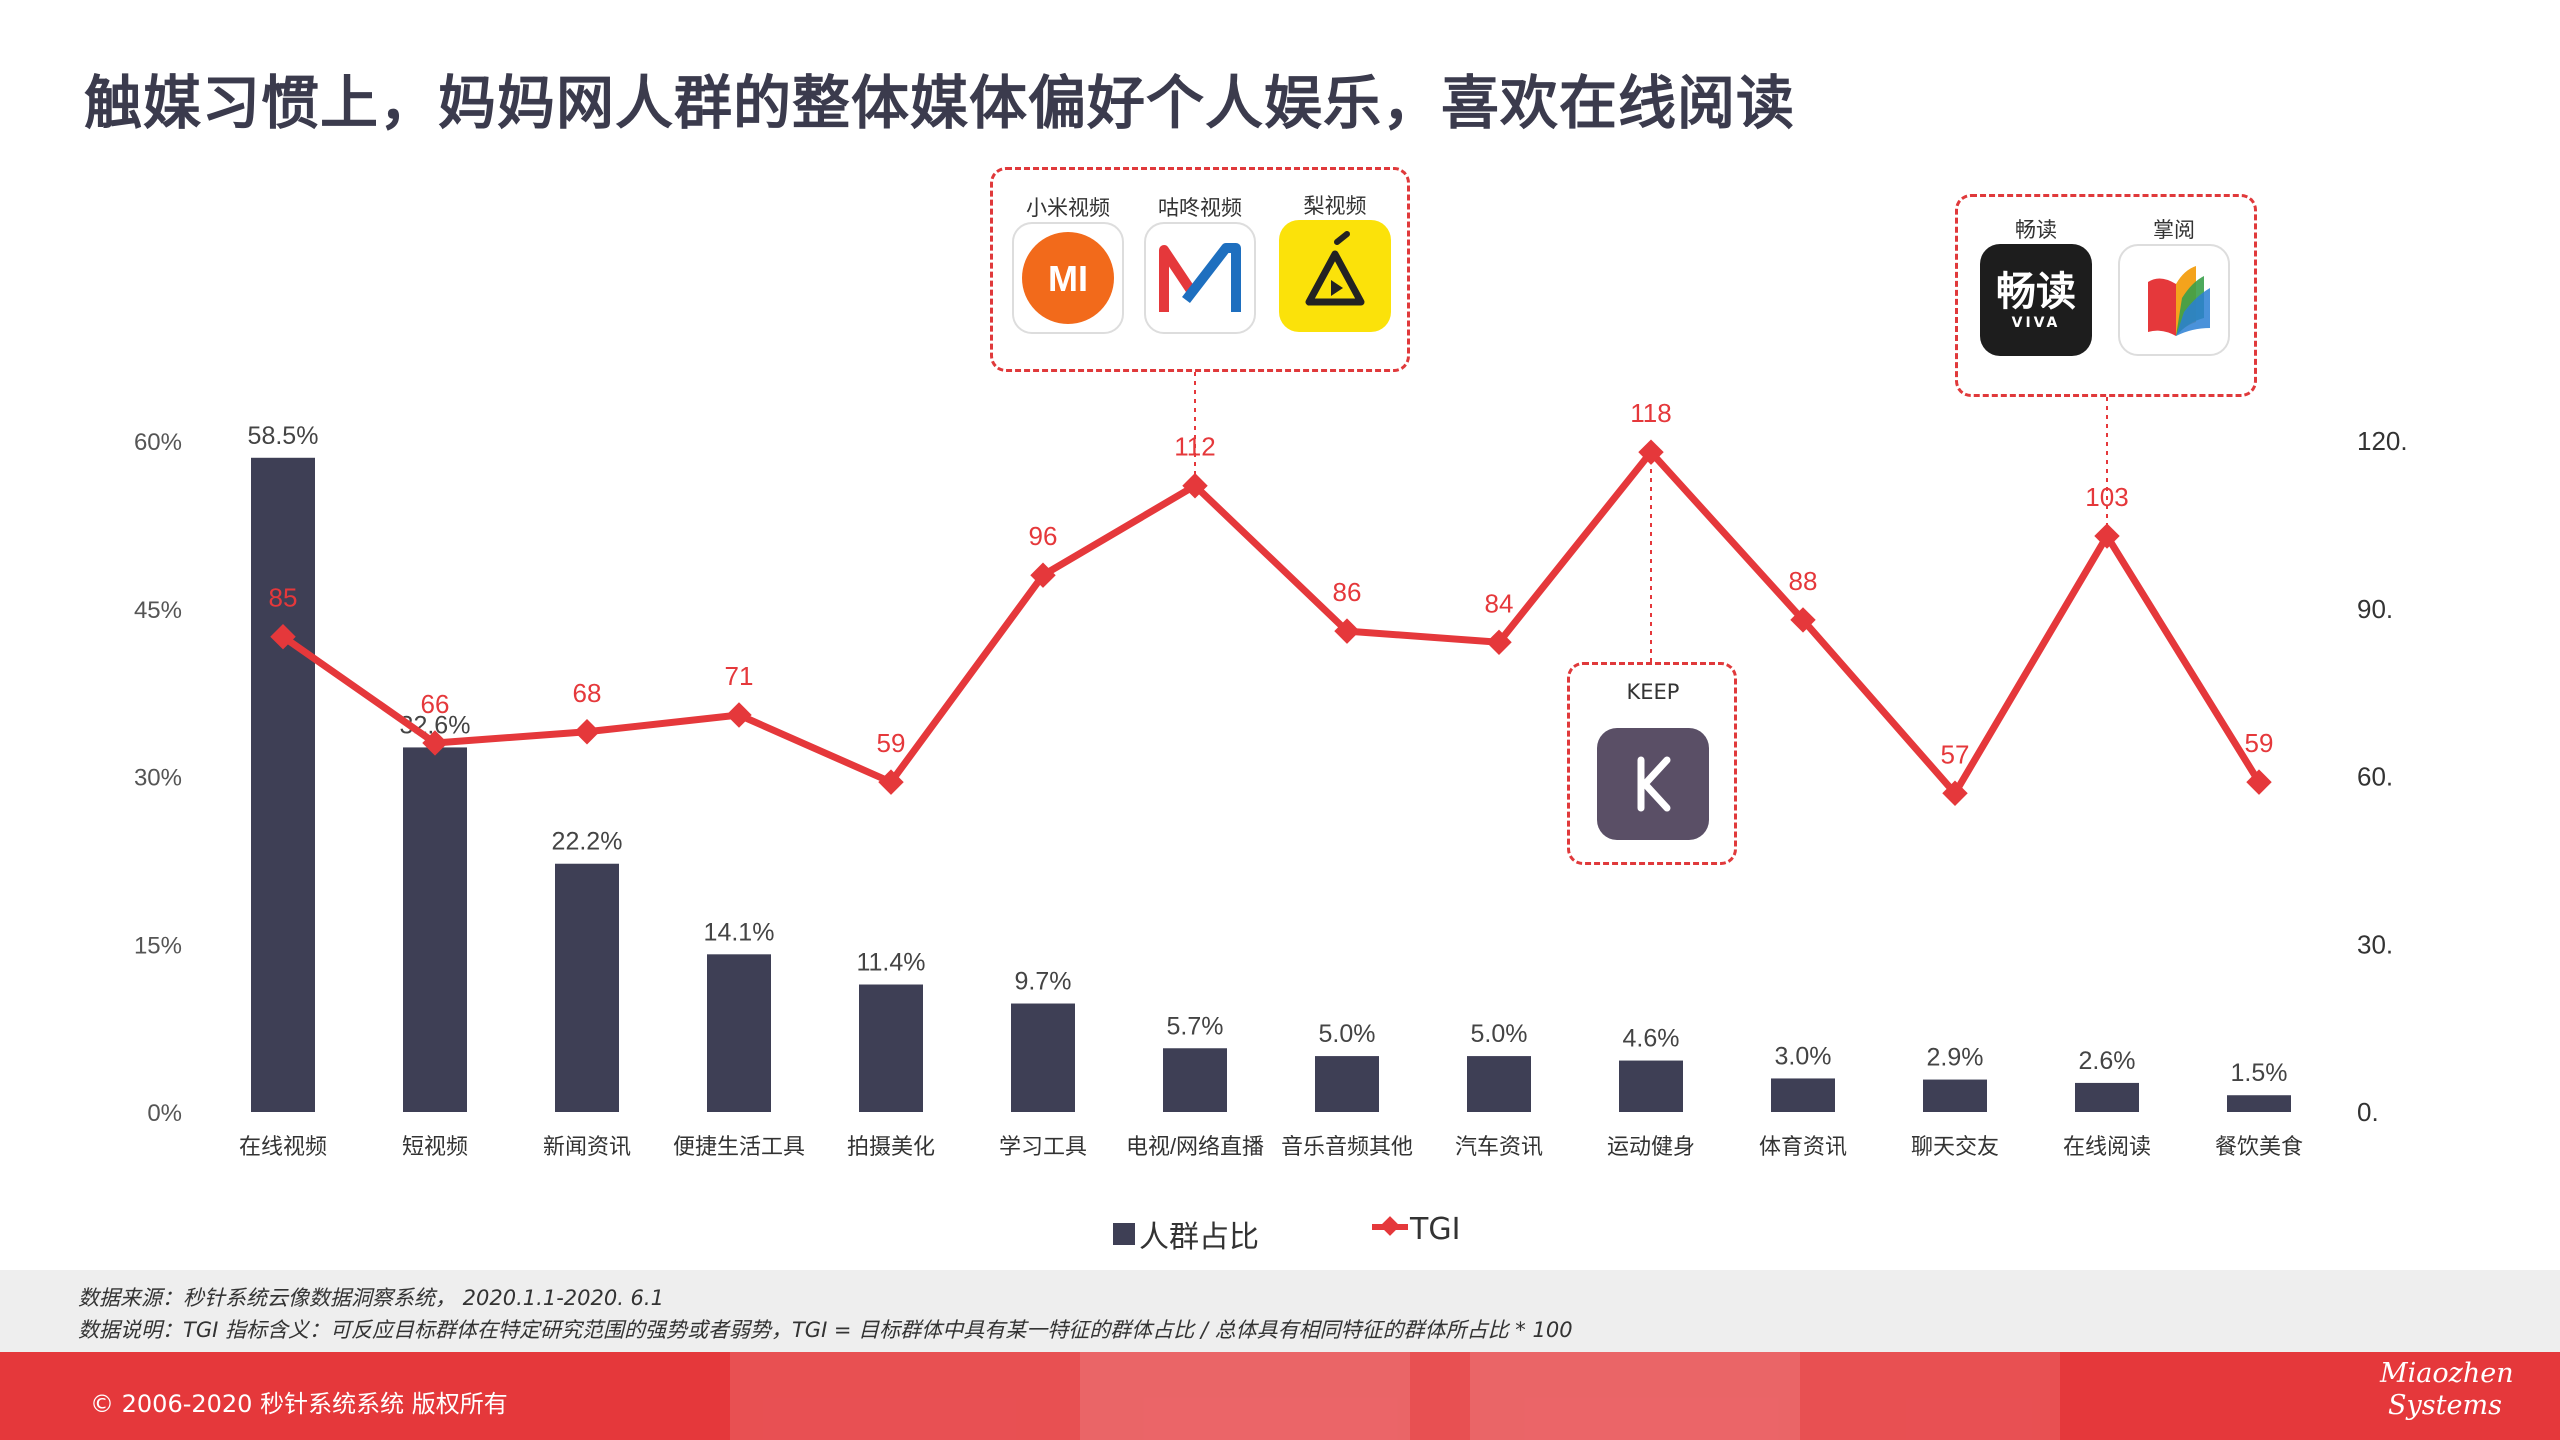 This screenshot has width=2560, height=1440. I want to click on app-label: 畅读, so click(2036, 230).